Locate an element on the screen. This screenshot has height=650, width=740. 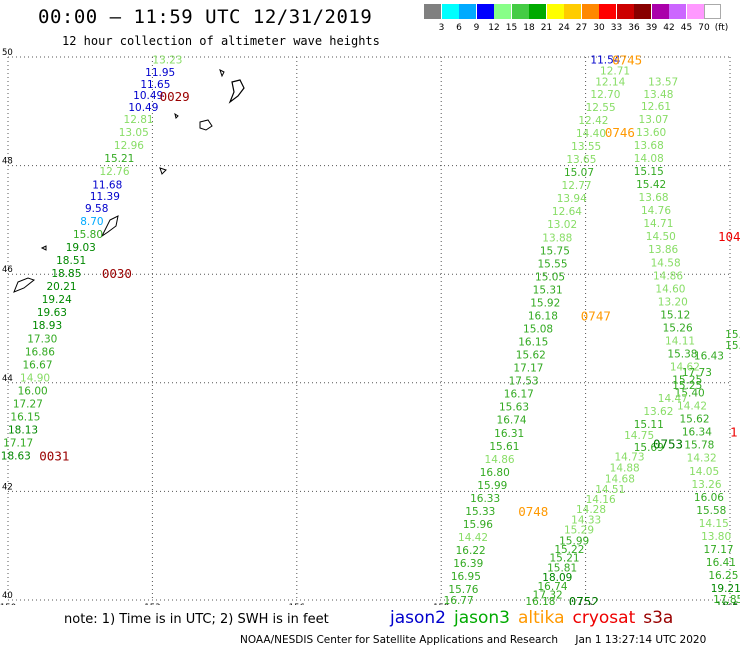
wave-height-label: 13.20 is located at coordinates (673, 302).